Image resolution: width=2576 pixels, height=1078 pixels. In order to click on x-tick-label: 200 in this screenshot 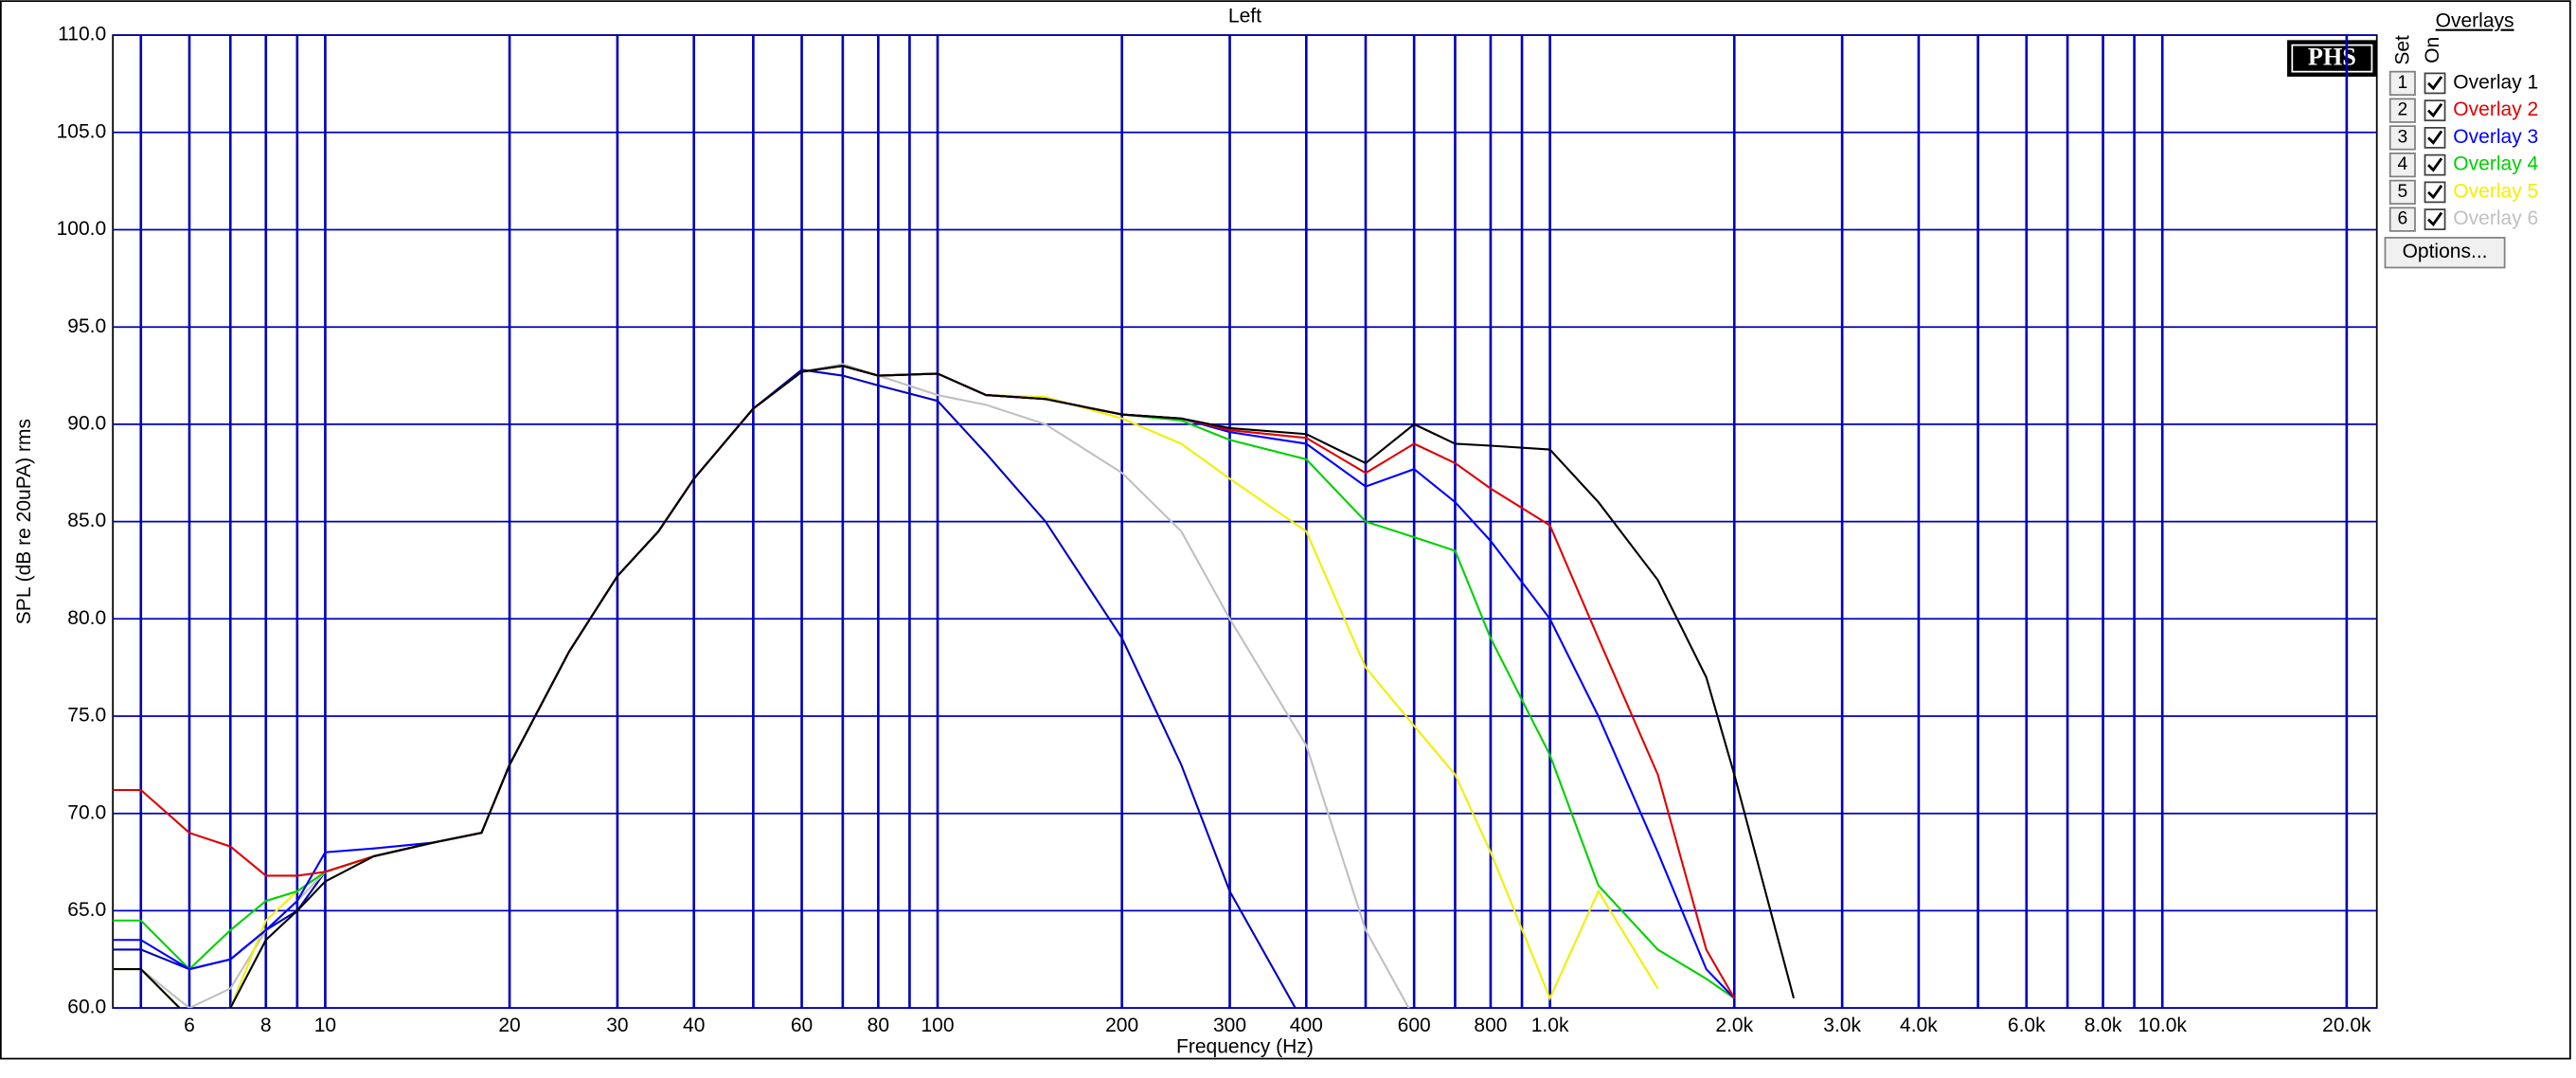, I will do `click(1121, 1026)`.